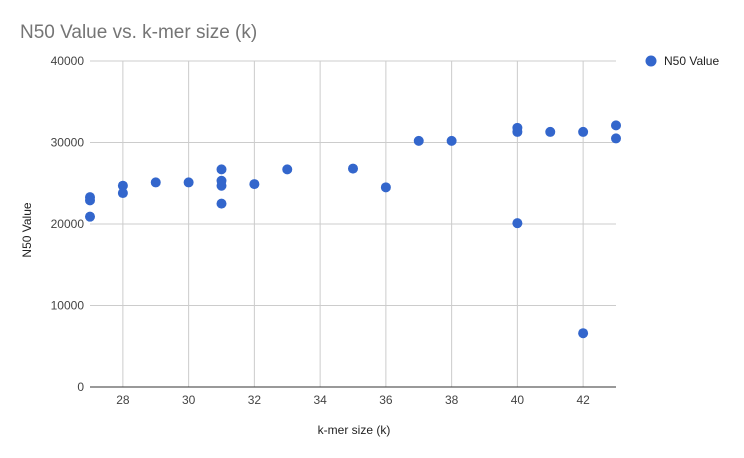  What do you see at coordinates (452, 400) in the screenshot?
I see `x-tick-label: 38` at bounding box center [452, 400].